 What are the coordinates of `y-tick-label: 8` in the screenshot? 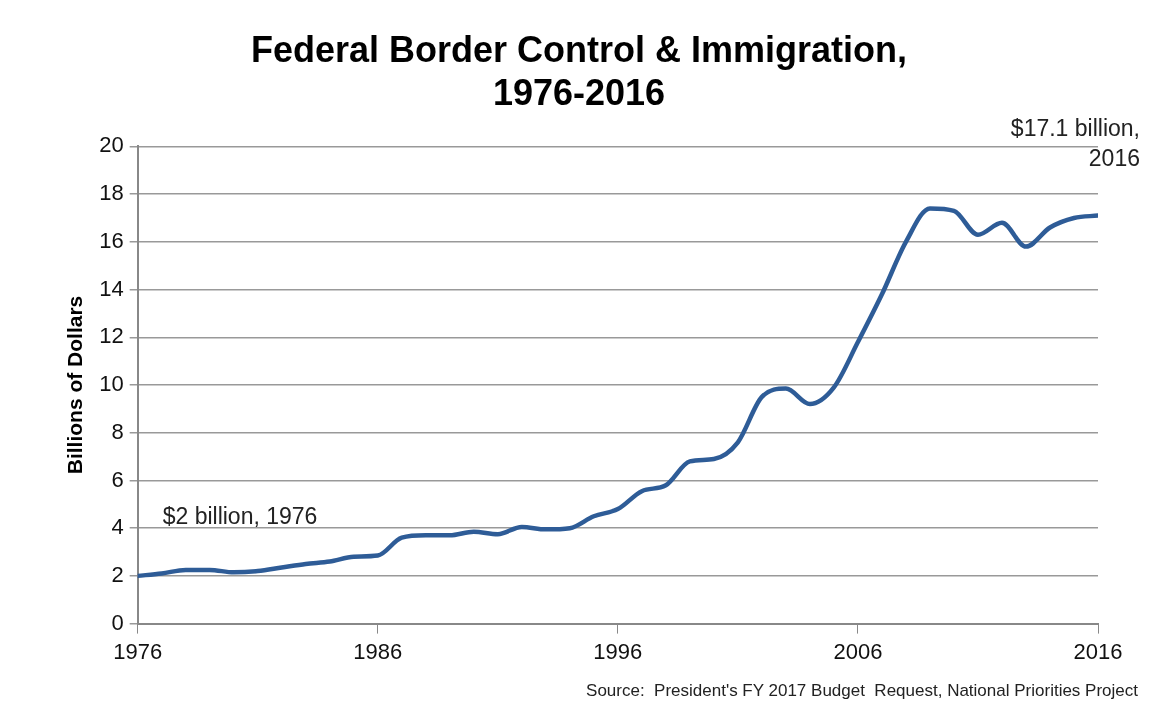 It's located at (117, 431).